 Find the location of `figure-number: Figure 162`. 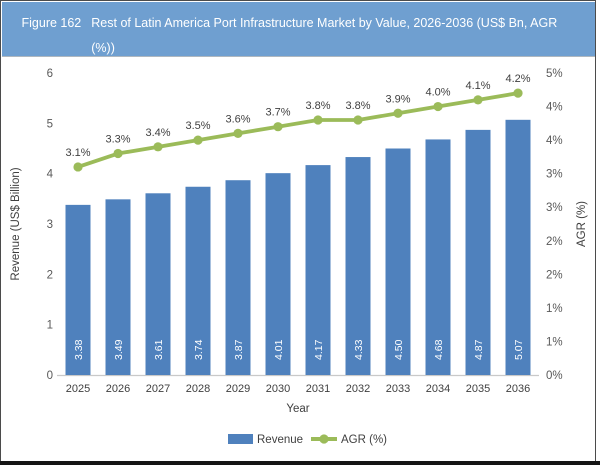

figure-number: Figure 162 is located at coordinates (51, 22).